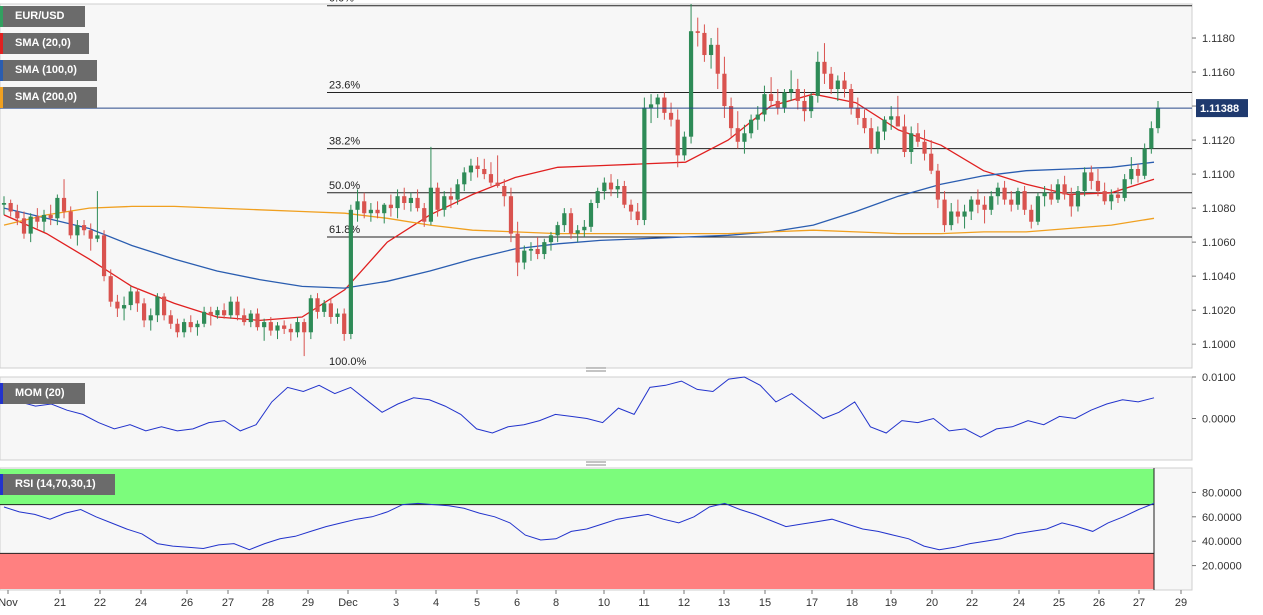 Image resolution: width=1263 pixels, height=615 pixels. Describe the element at coordinates (9, 603) in the screenshot. I see `time-tick-label: Nov` at that location.